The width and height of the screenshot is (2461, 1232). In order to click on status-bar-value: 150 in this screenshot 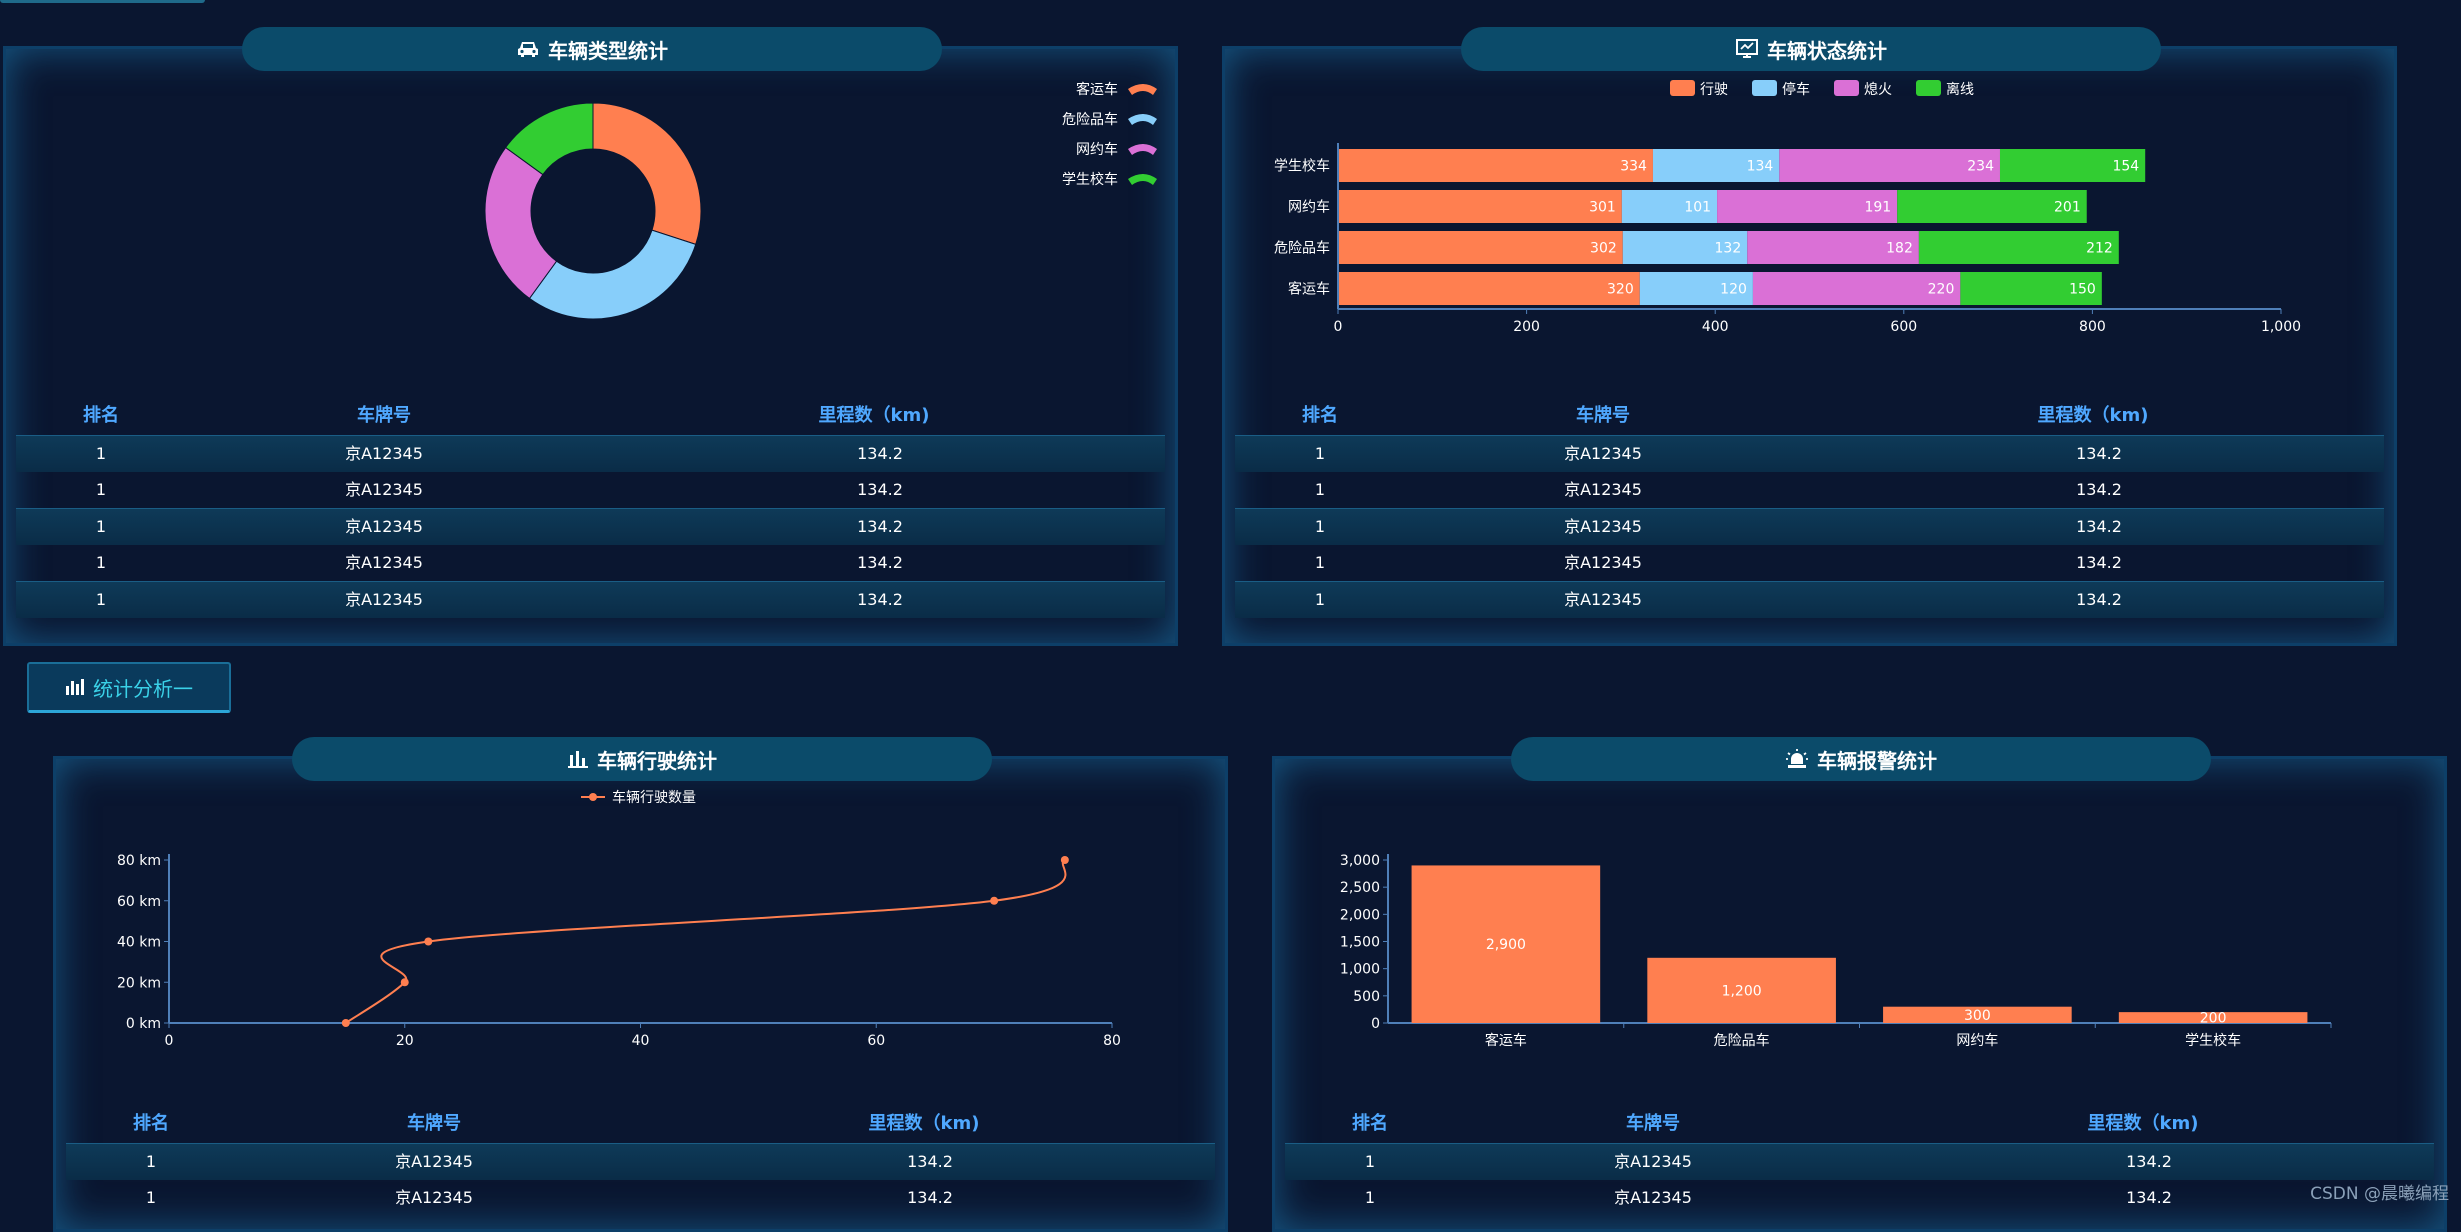, I will do `click(2082, 290)`.